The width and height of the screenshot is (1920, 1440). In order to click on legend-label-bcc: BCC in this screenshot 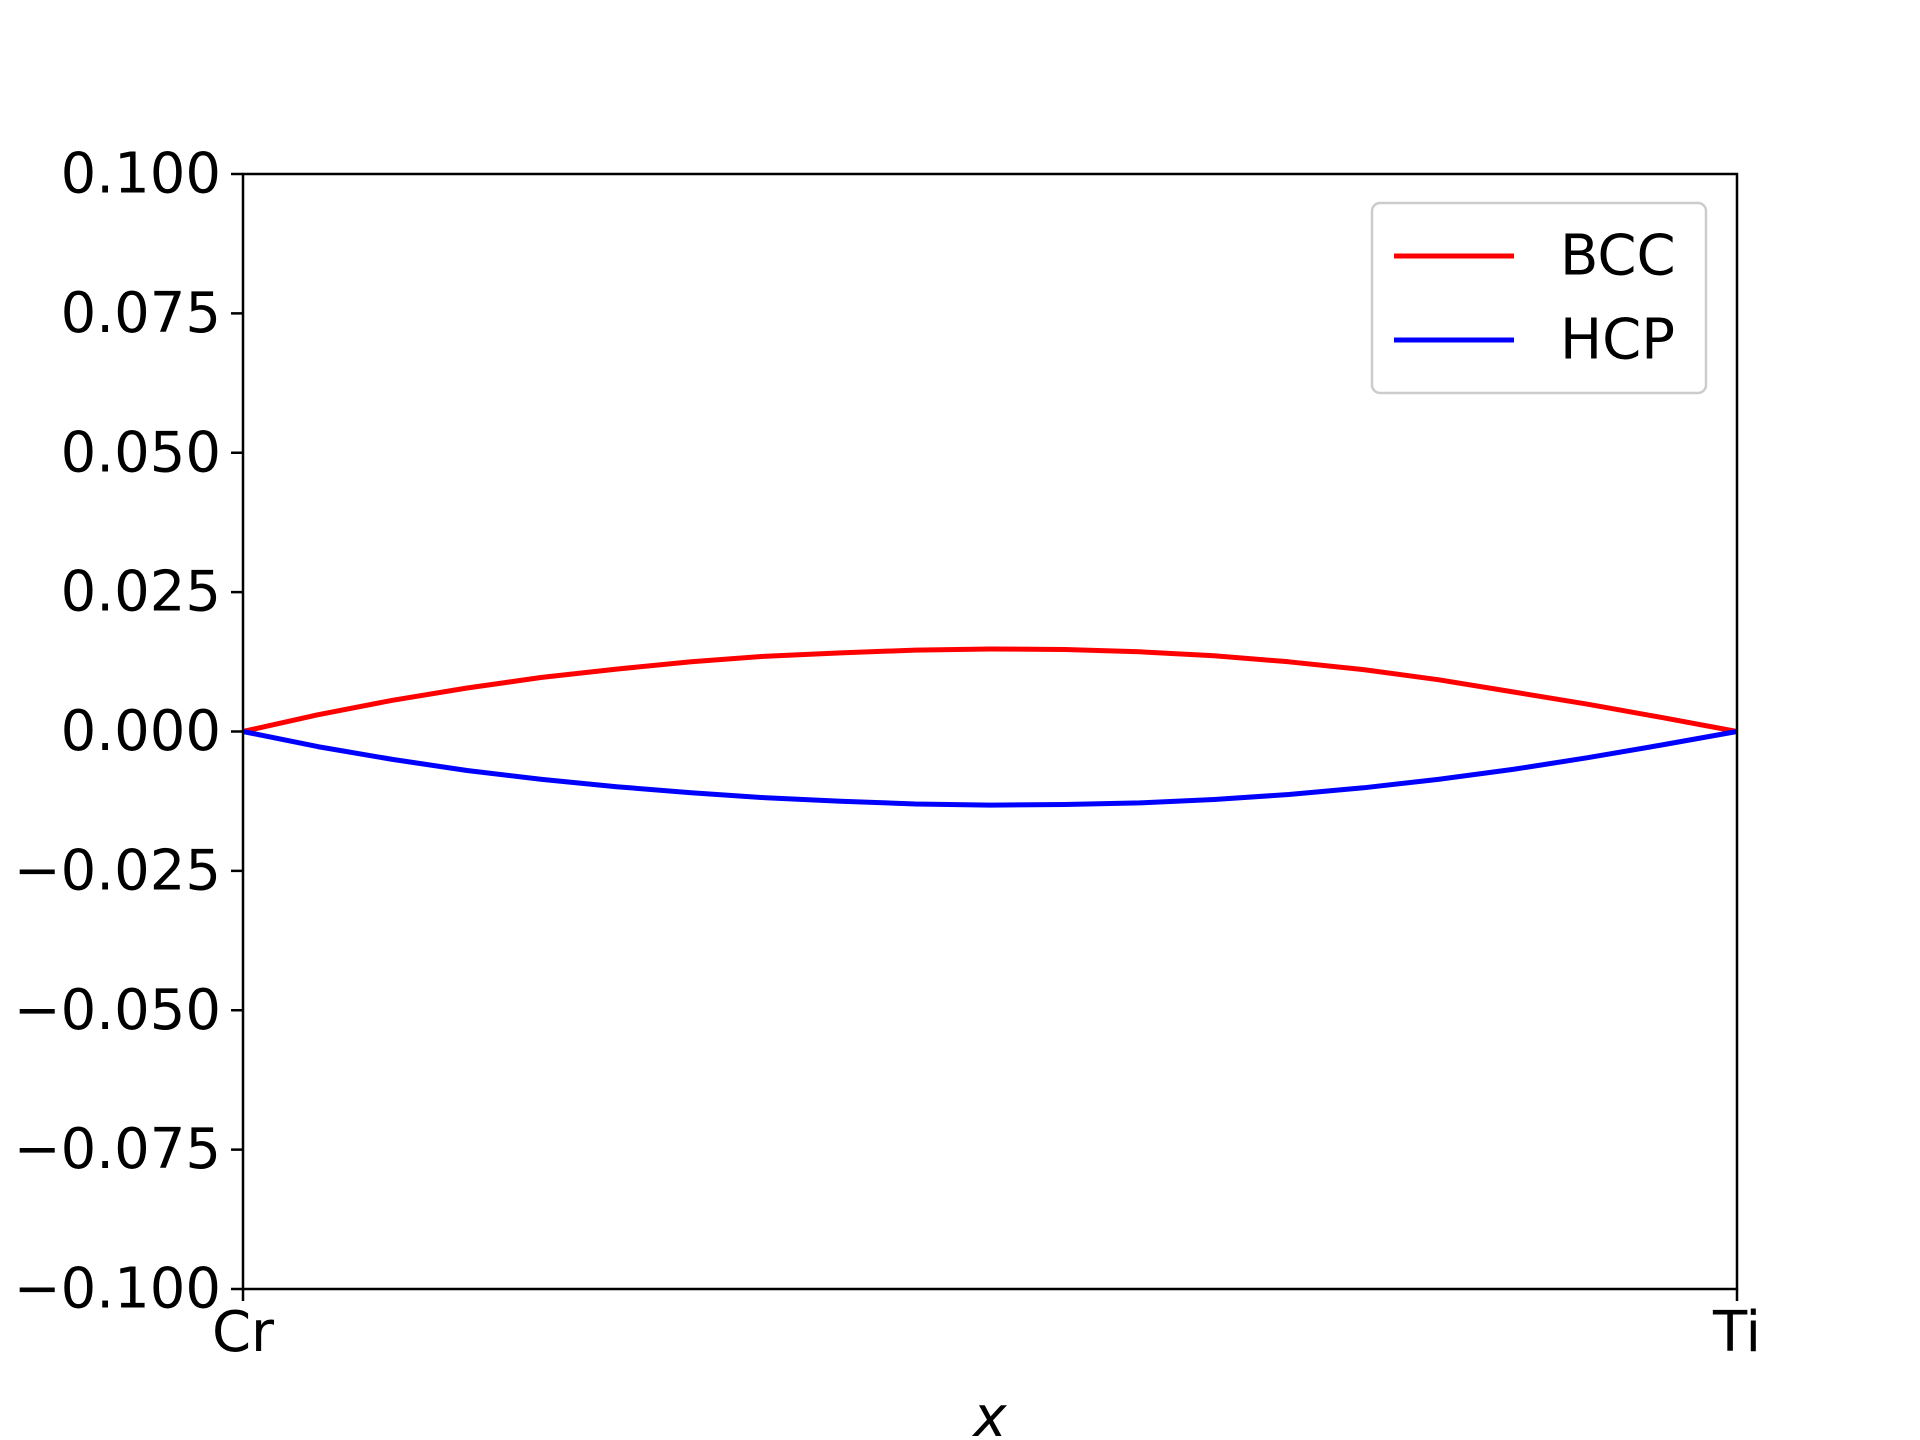, I will do `click(1618, 256)`.